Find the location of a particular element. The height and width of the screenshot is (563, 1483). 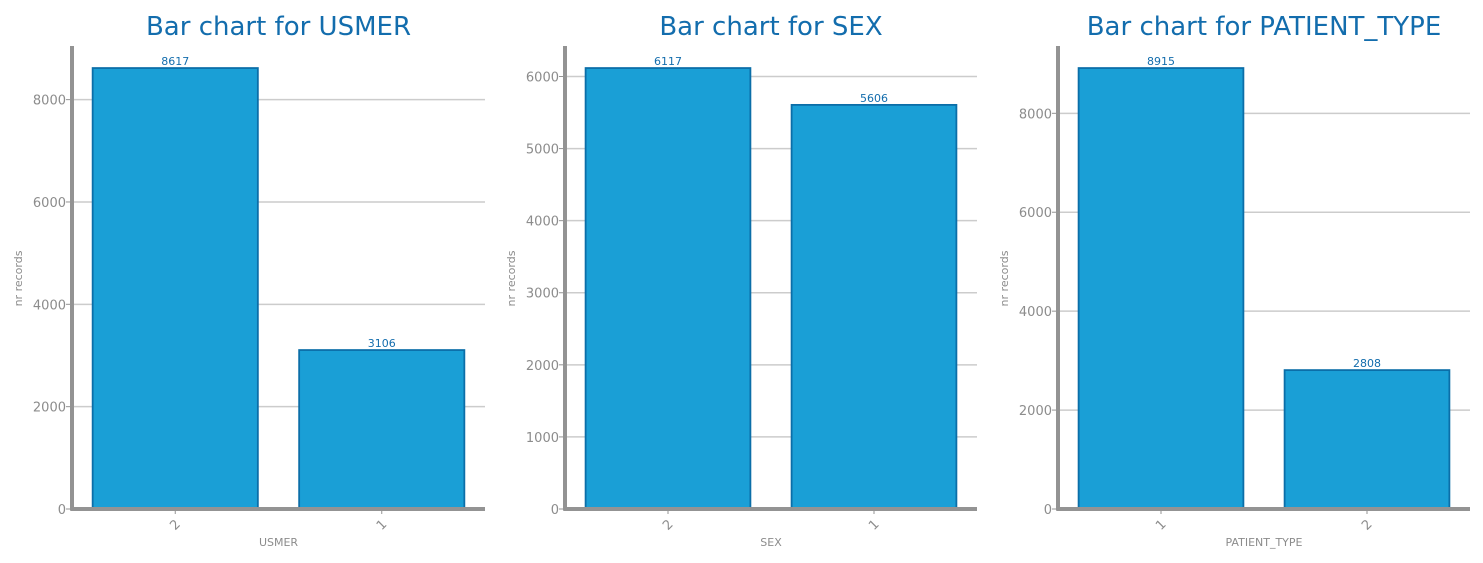

chart-title: Bar chart for USMER is located at coordinates (278, 27).